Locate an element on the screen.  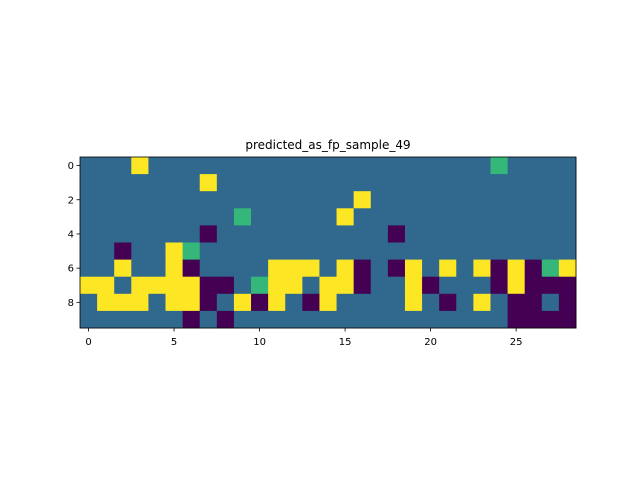
y-tick-label: 4 is located at coordinates (71, 234).